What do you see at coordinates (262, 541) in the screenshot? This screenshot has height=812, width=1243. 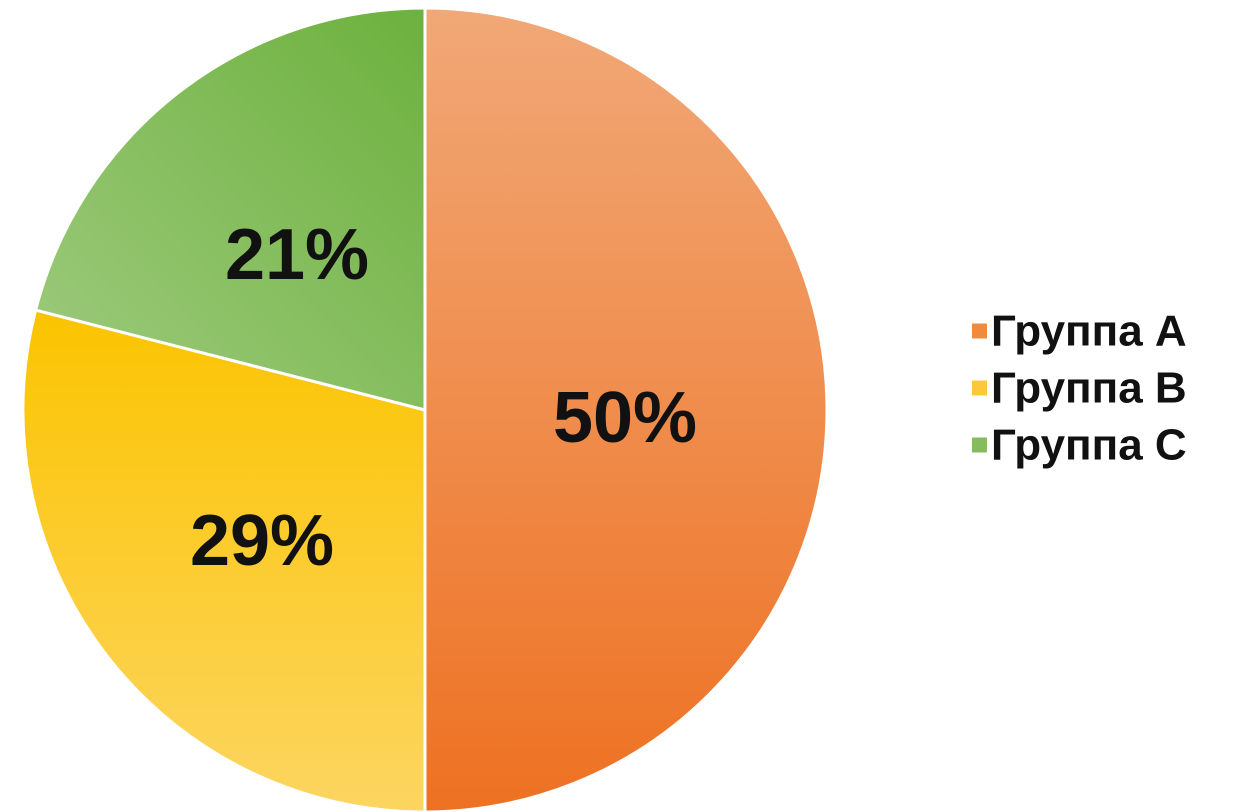 I see `data-label-2: 29%` at bounding box center [262, 541].